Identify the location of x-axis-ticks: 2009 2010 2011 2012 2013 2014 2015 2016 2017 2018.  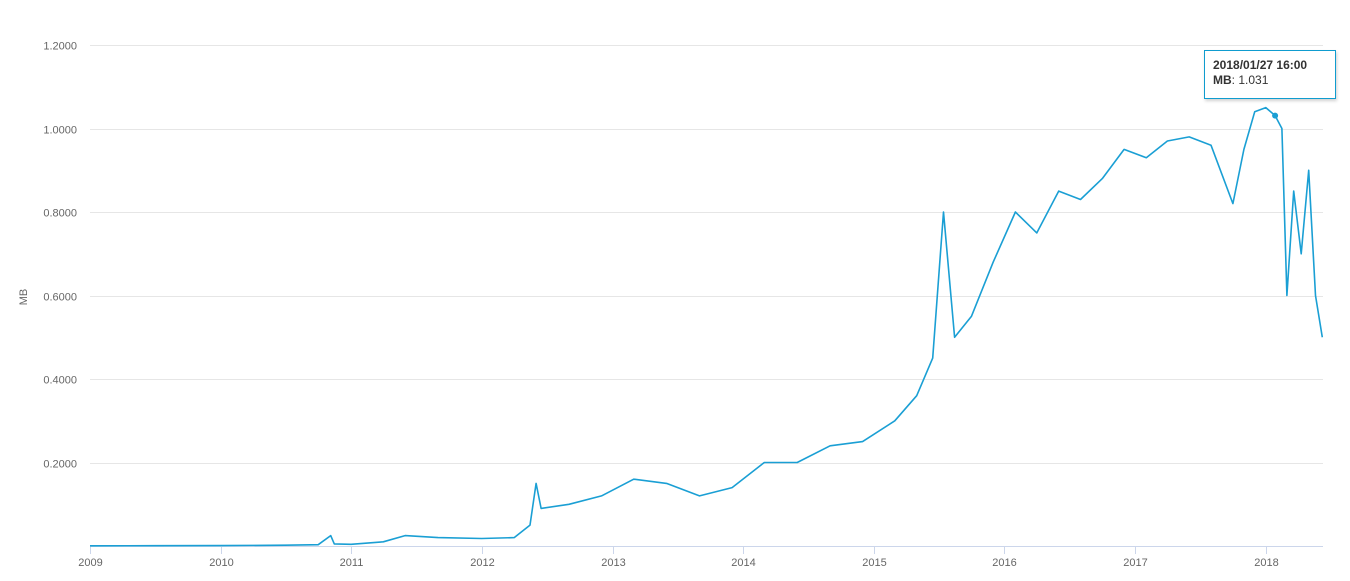
(678, 557).